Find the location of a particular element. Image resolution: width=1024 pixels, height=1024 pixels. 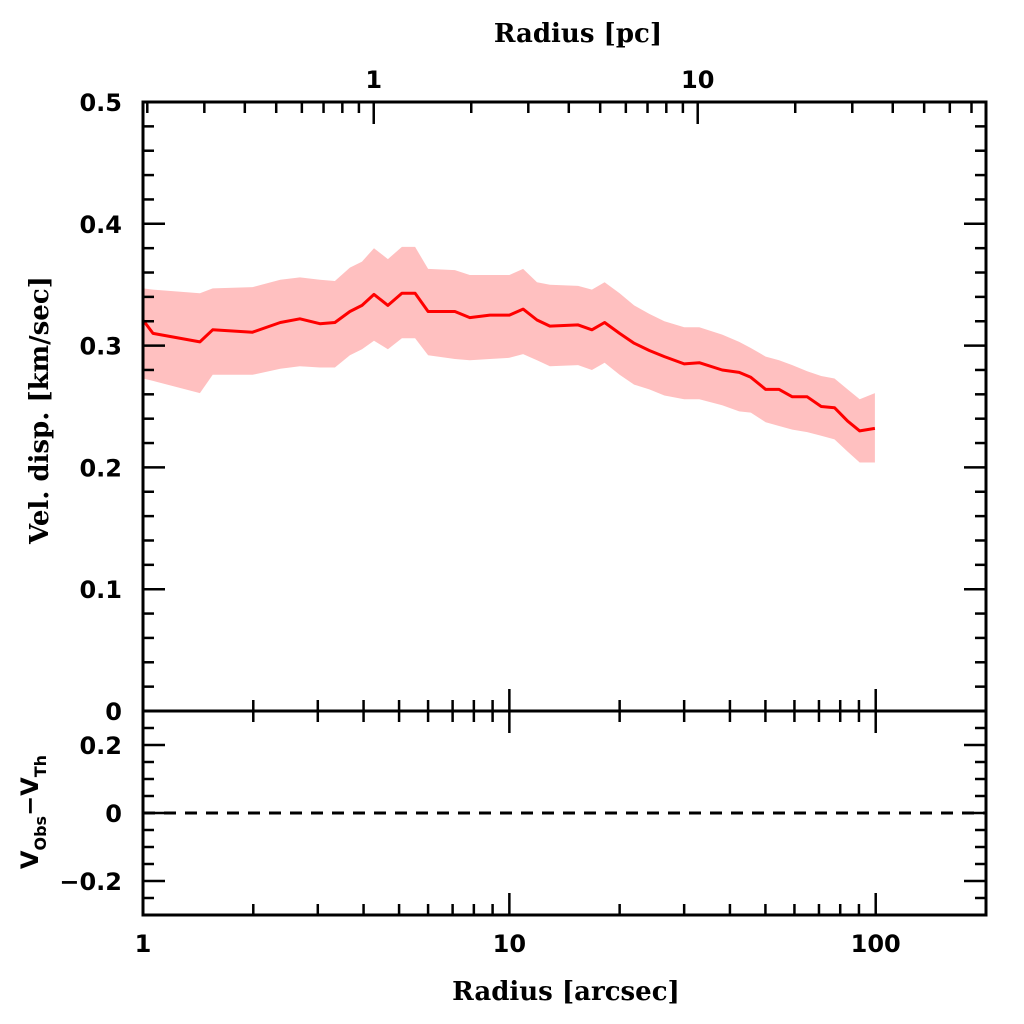

y-axis-title: Vel. disp. [km/sec] is located at coordinates (40, 410).